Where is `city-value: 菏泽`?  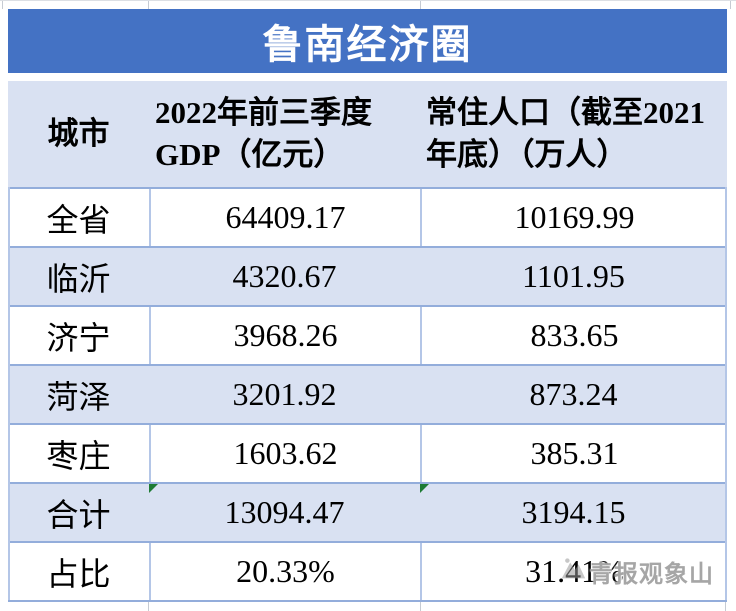
city-value: 菏泽 is located at coordinates (78, 396).